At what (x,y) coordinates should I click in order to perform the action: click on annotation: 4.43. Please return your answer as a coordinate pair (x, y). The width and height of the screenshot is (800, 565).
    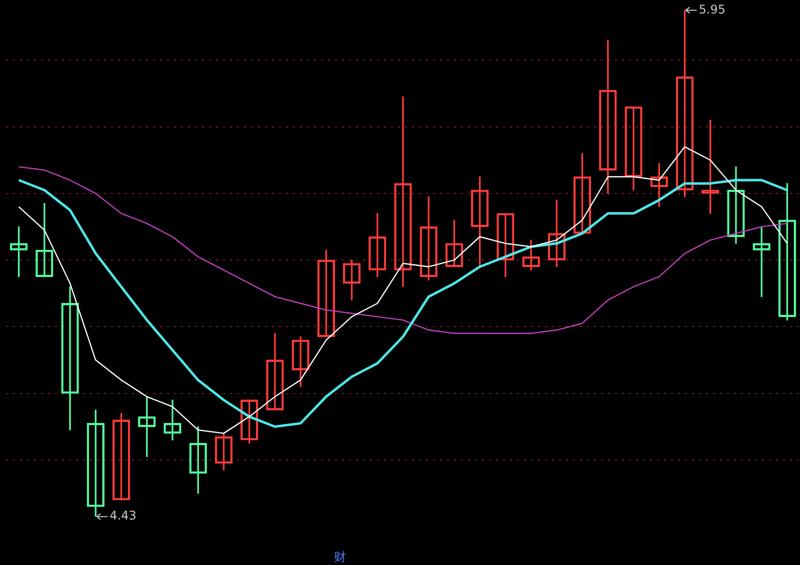
    Looking at the image, I should click on (123, 515).